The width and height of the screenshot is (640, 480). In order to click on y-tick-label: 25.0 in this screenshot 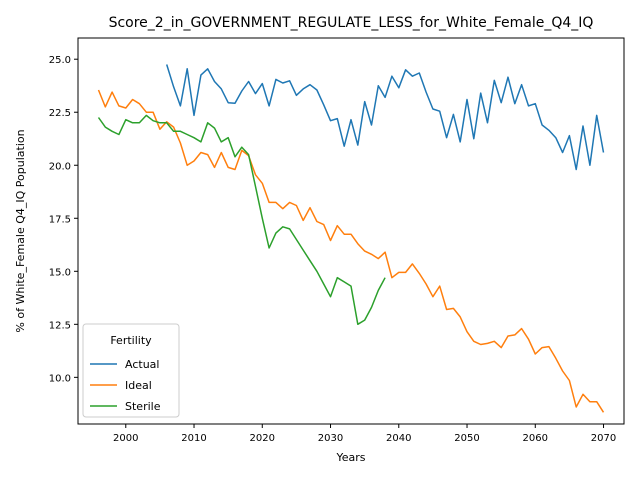, I will do `click(60, 60)`.